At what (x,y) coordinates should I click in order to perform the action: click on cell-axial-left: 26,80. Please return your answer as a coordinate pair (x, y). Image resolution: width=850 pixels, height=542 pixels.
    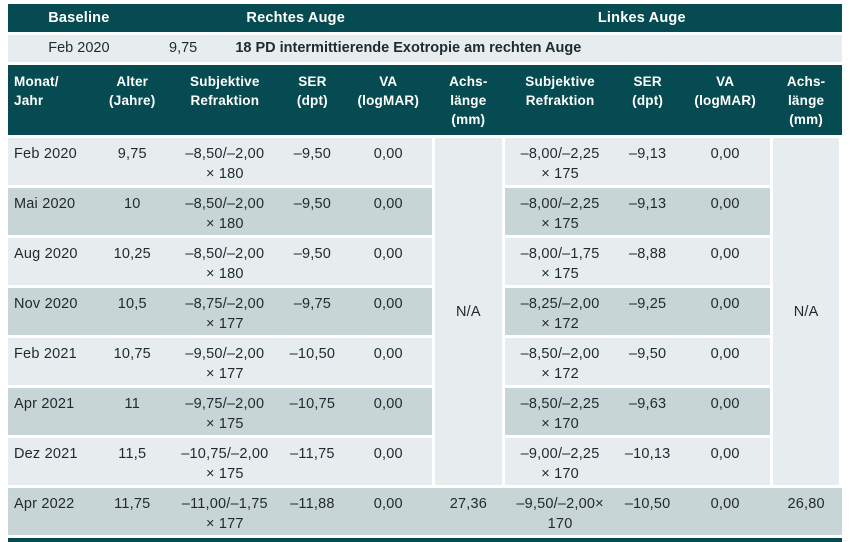
    Looking at the image, I should click on (806, 510).